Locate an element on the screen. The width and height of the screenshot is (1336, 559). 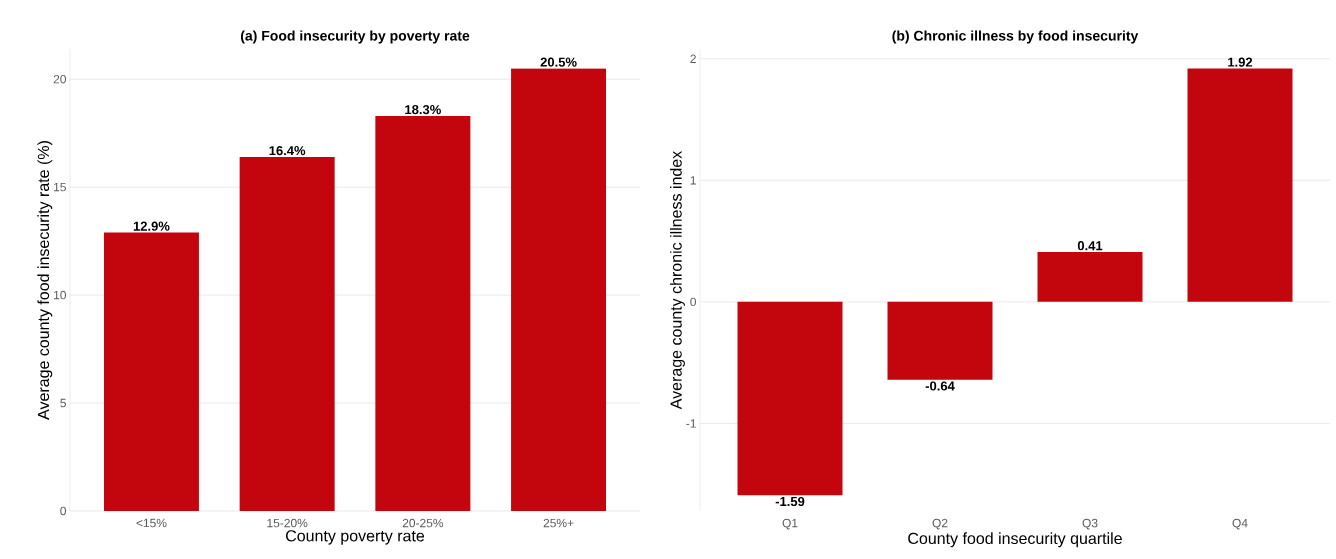
x-tick-label: 20-25% is located at coordinates (423, 523).